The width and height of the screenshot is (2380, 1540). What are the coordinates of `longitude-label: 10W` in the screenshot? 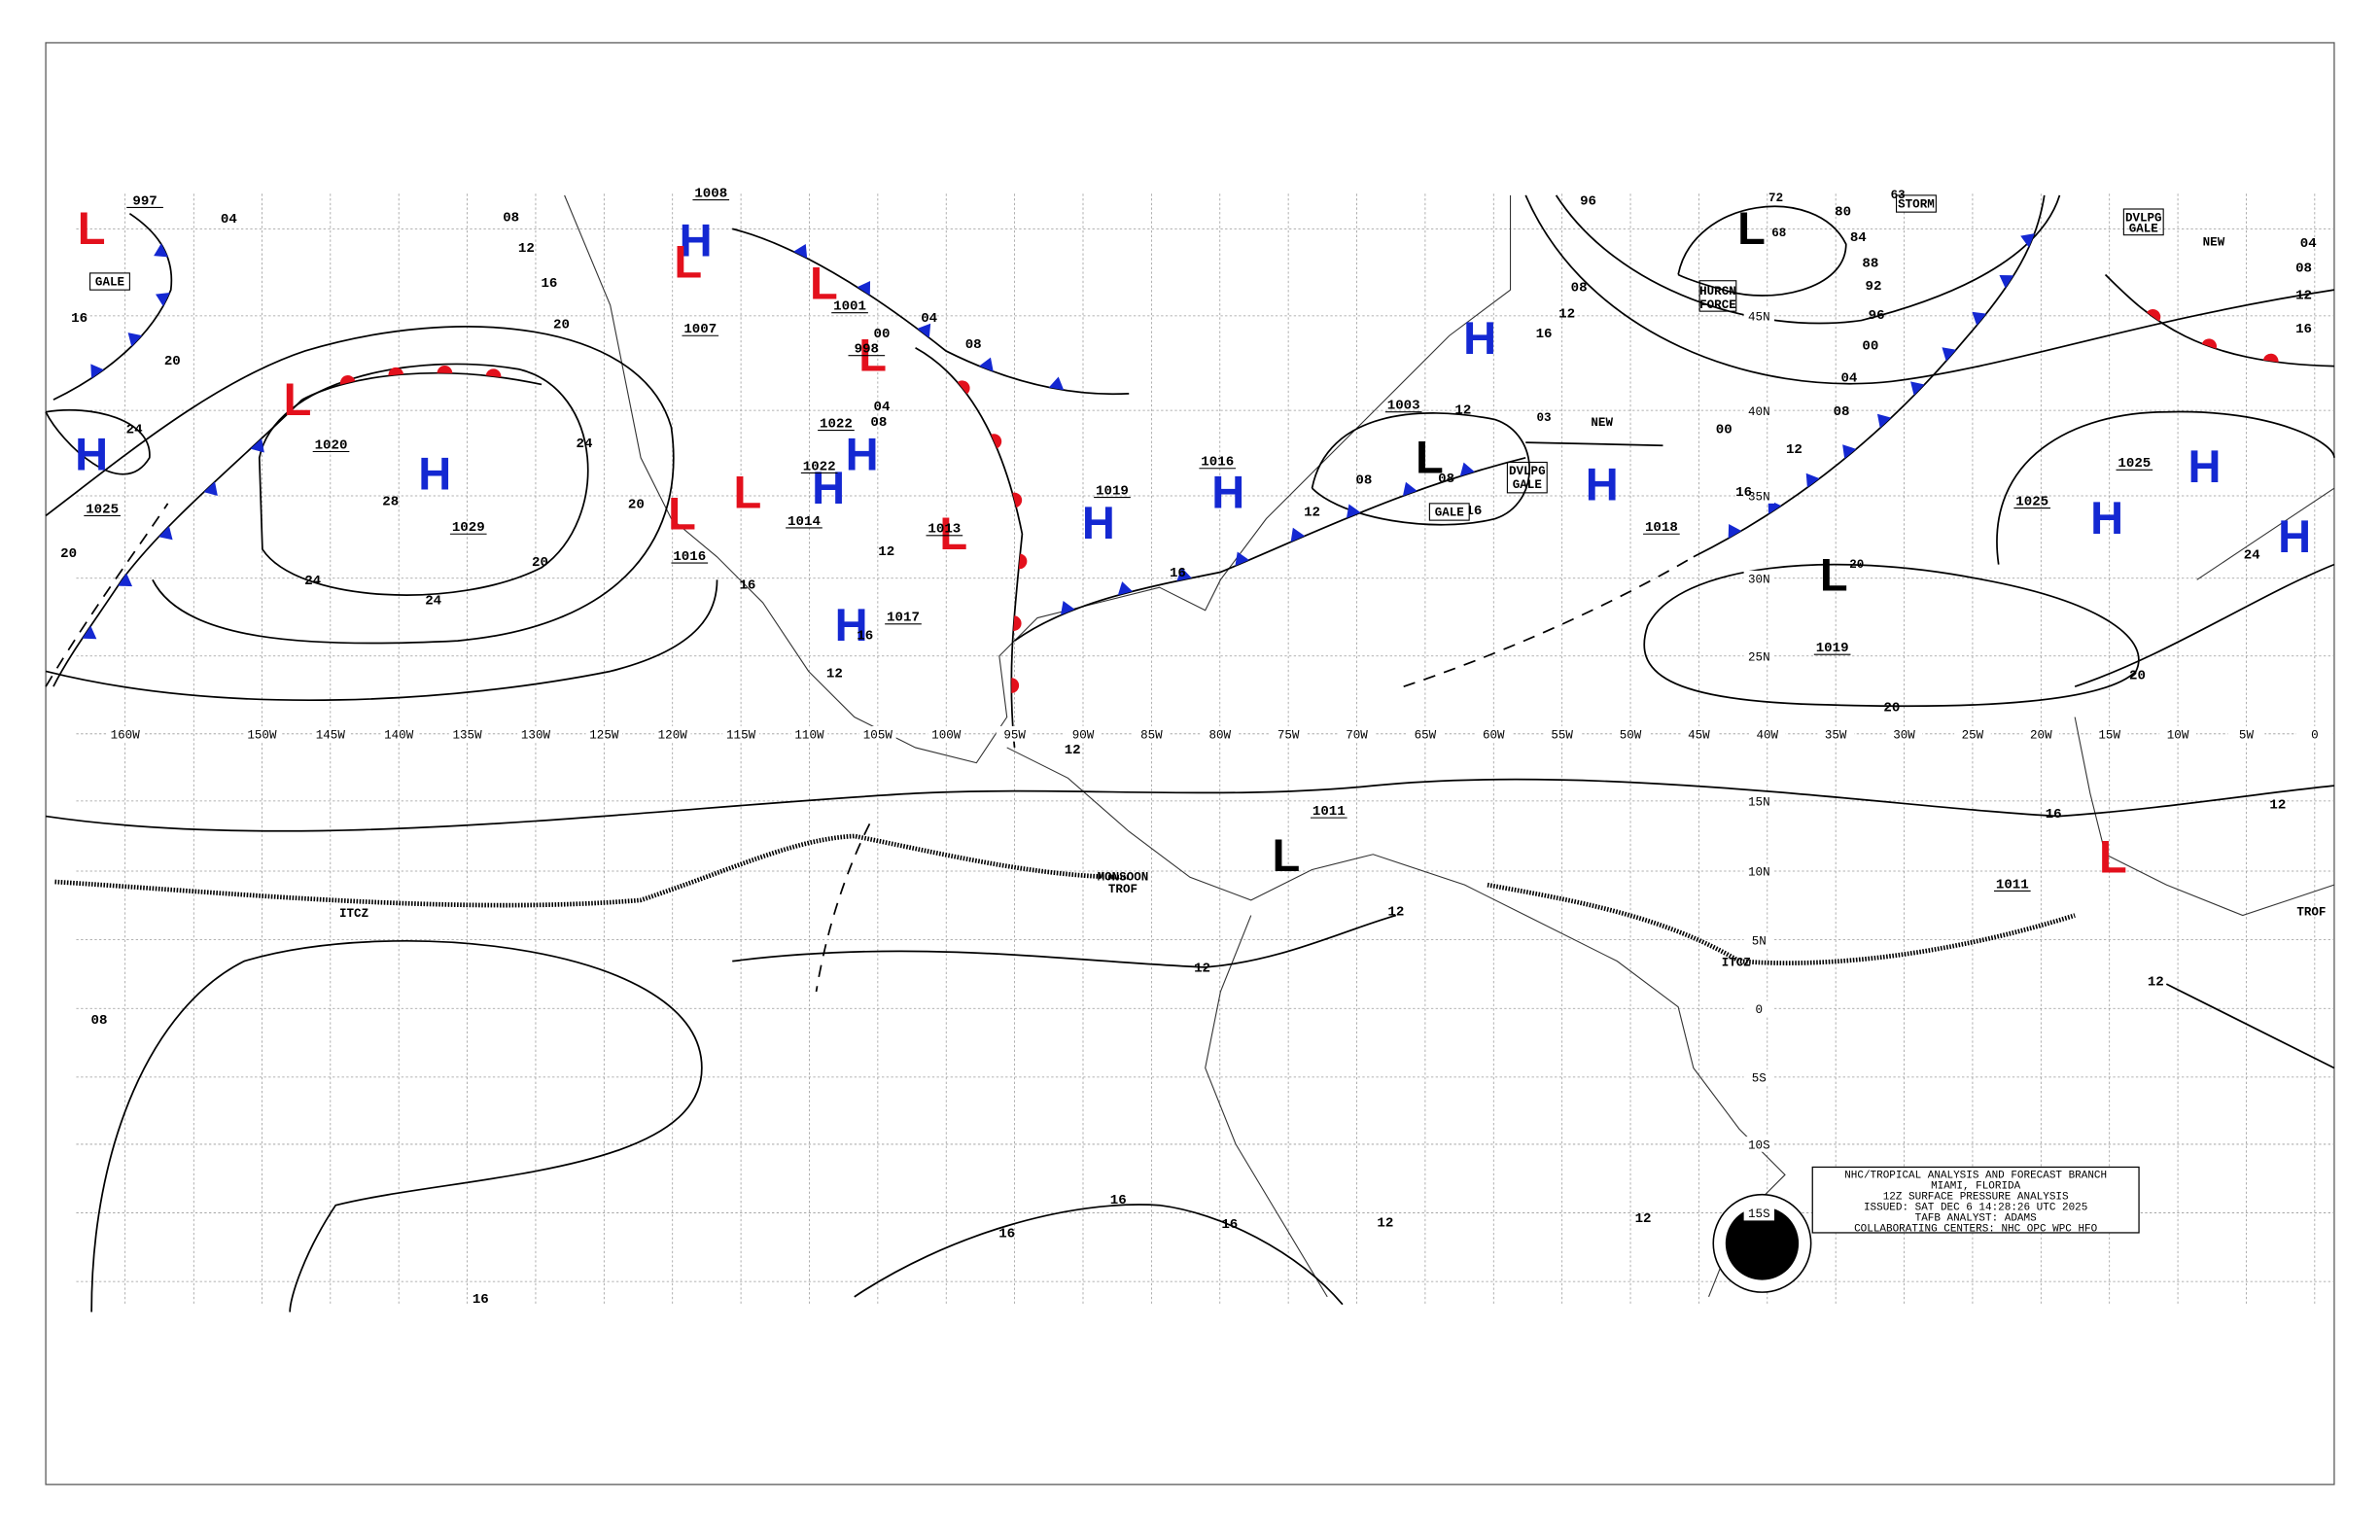 It's located at (2178, 736).